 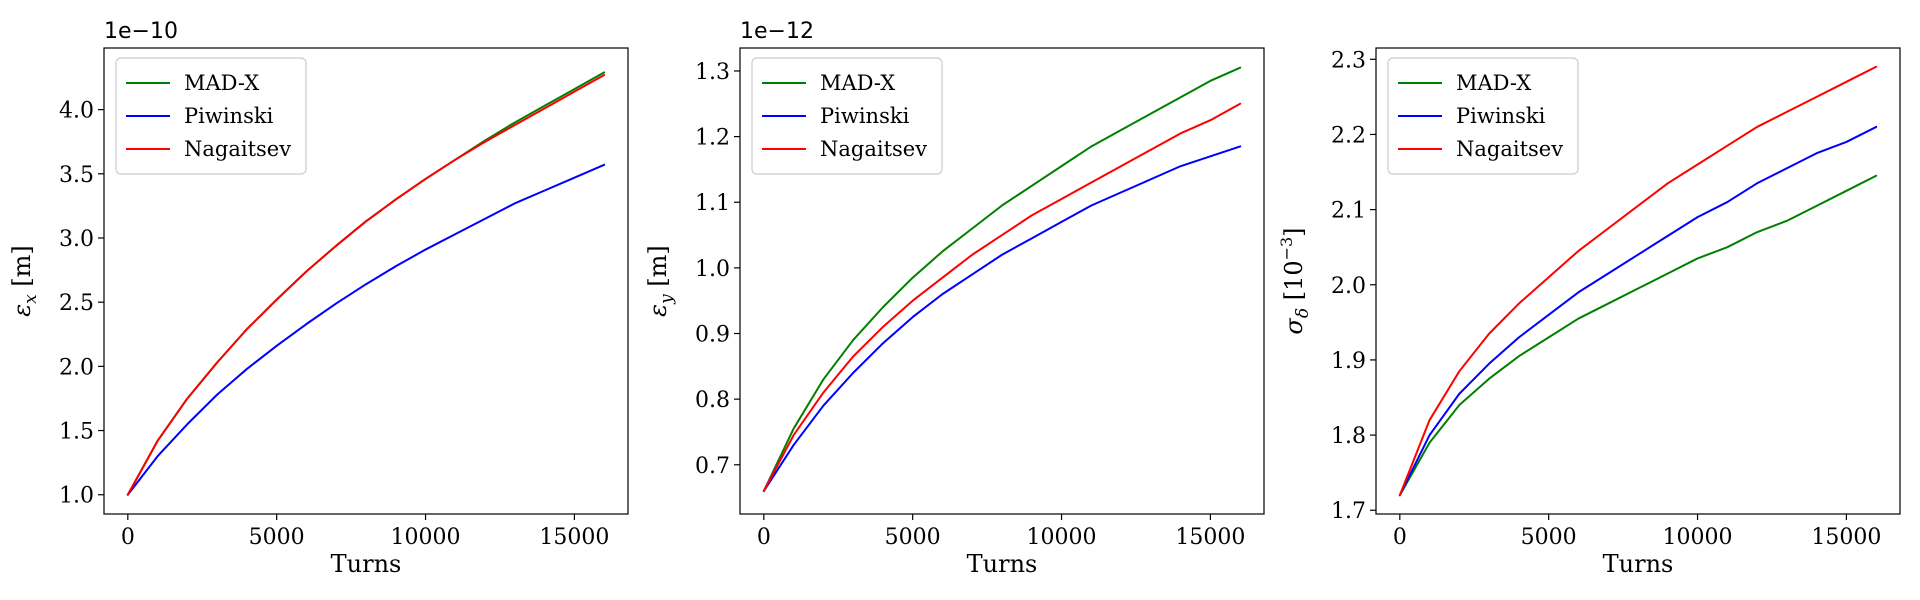 What do you see at coordinates (76, 432) in the screenshot?
I see `y-tick-label: 1.5` at bounding box center [76, 432].